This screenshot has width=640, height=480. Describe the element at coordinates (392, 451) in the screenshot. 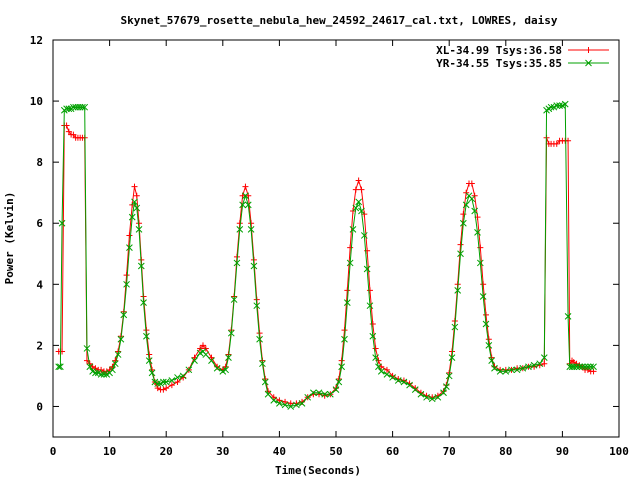

I see `x-tick-label: 60` at that location.